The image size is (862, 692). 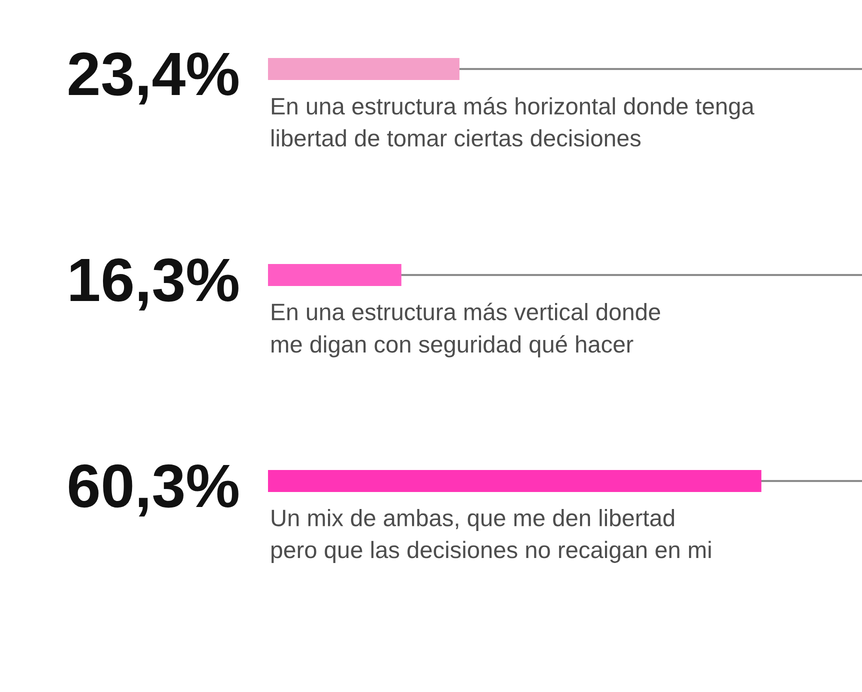 What do you see at coordinates (153, 78) in the screenshot?
I see `data-label: 23,4%` at bounding box center [153, 78].